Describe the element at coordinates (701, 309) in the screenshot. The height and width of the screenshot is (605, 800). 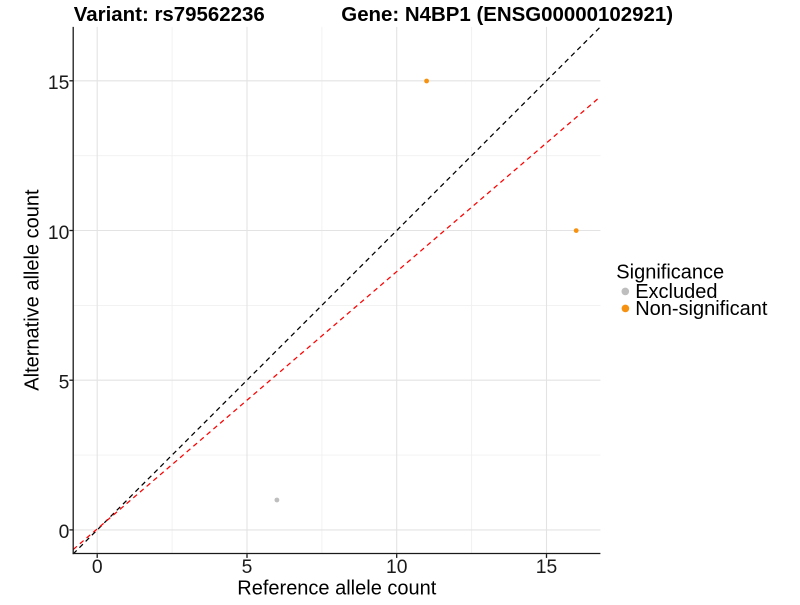
I see `svg-text: Non-significant` at that location.